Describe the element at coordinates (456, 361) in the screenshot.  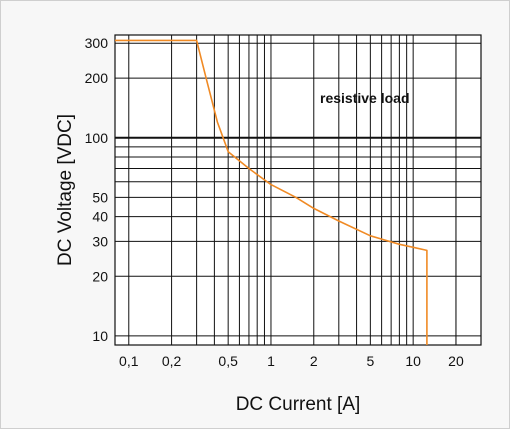
I see `x-tick-label: 20` at that location.